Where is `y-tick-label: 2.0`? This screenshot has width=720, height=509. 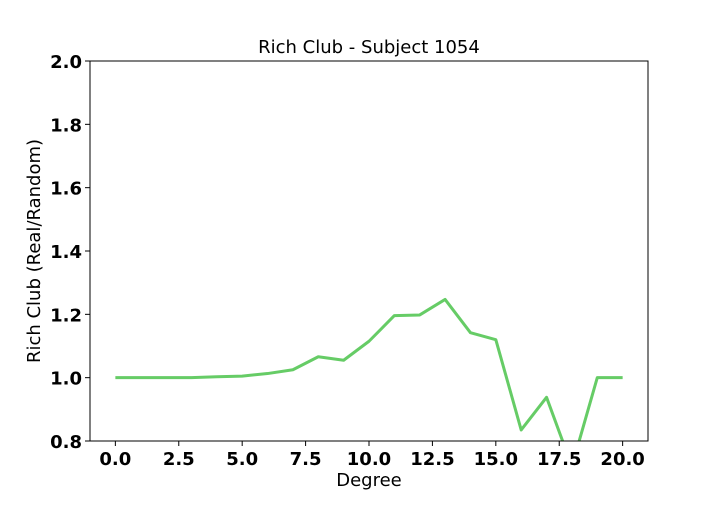
y-tick-label: 2.0 is located at coordinates (66, 62).